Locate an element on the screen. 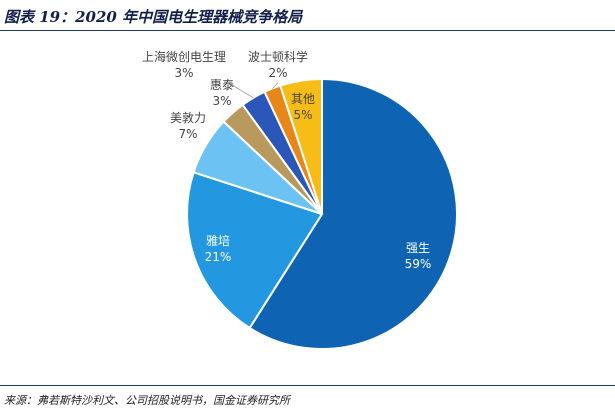 This screenshot has width=615, height=411. slice-value-0: 59% is located at coordinates (418, 264).